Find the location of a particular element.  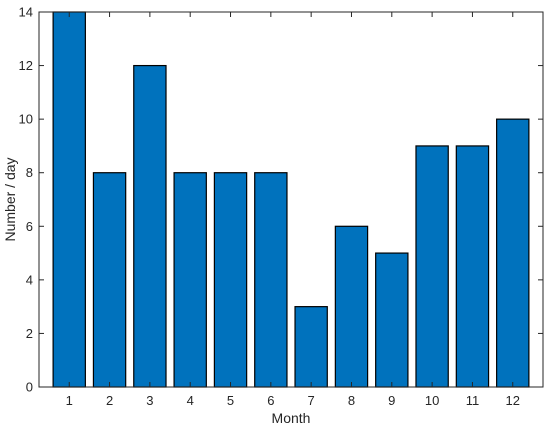

x-tick-label: 3 is located at coordinates (149, 400).